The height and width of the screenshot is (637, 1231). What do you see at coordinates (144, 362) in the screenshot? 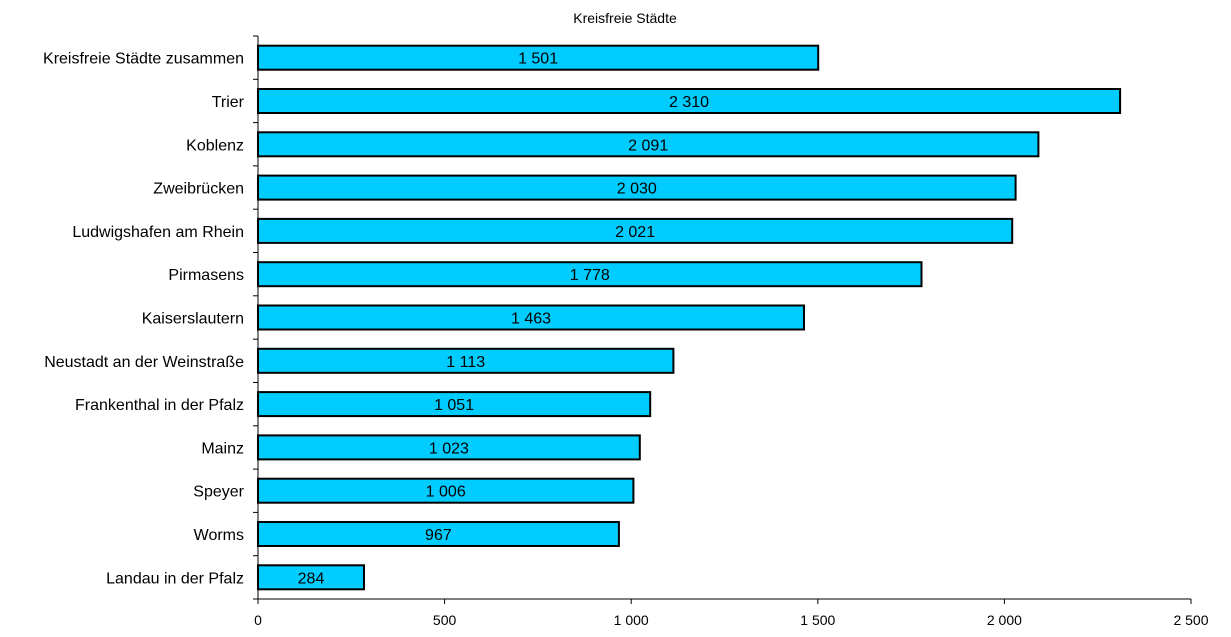
I see `category-label: Neustadt an der Weinstraße` at bounding box center [144, 362].